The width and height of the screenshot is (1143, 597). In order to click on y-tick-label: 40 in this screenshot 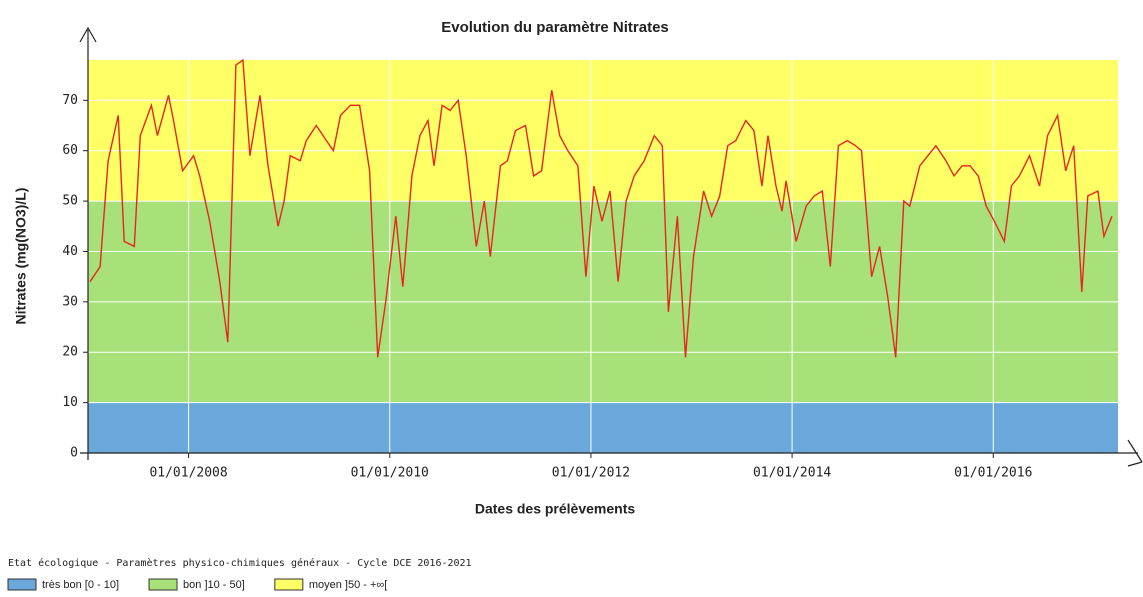, I will do `click(70, 251)`.